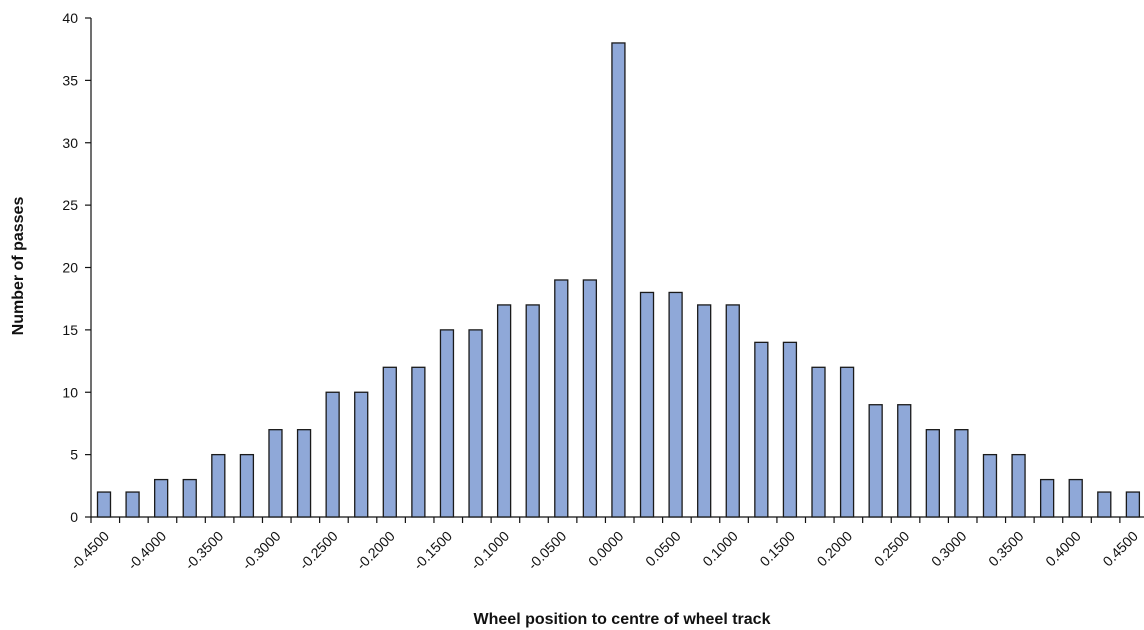 Image resolution: width=1144 pixels, height=630 pixels. I want to click on x-tick-label: -0.0500, so click(547, 550).